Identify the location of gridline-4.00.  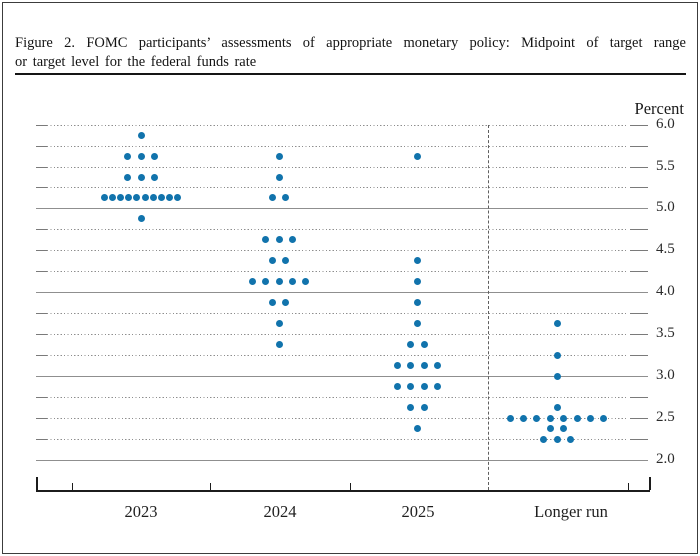
(342, 293).